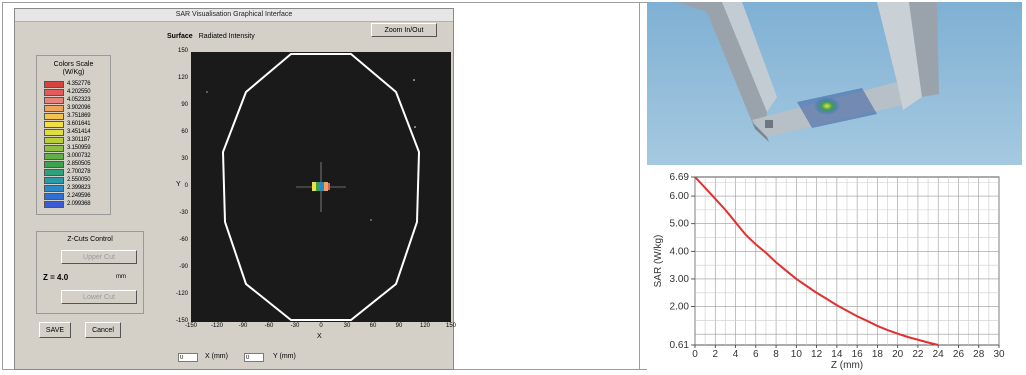 This screenshot has width=1026, height=375. Describe the element at coordinates (79, 180) in the screenshot. I see `color-scale-value: 2.550050` at that location.